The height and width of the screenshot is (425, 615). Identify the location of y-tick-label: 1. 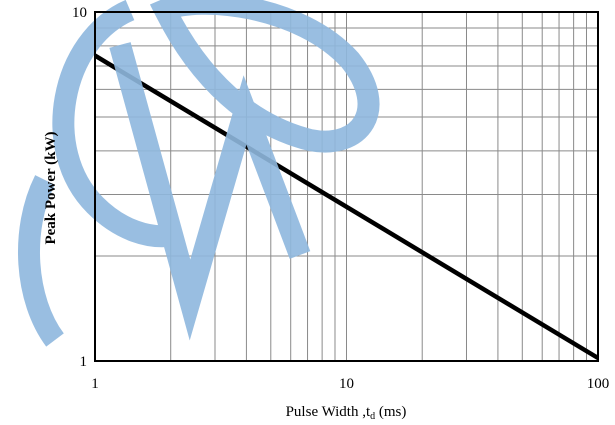
(84, 362).